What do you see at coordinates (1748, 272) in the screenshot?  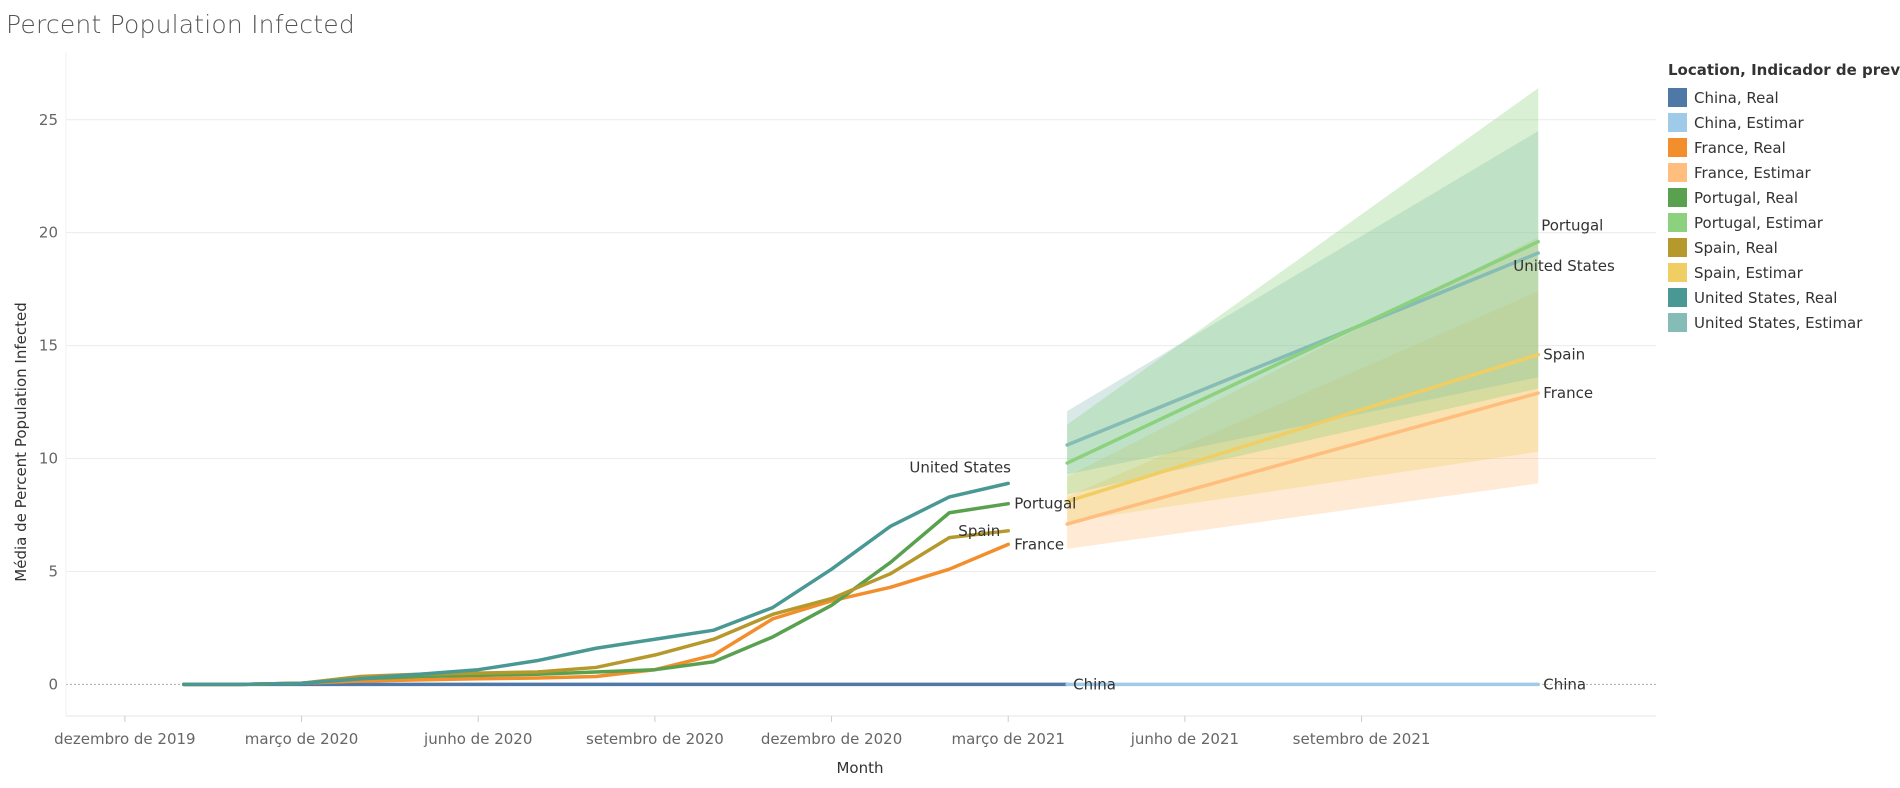 I see `legend-label: Spain, Estimar` at bounding box center [1748, 272].